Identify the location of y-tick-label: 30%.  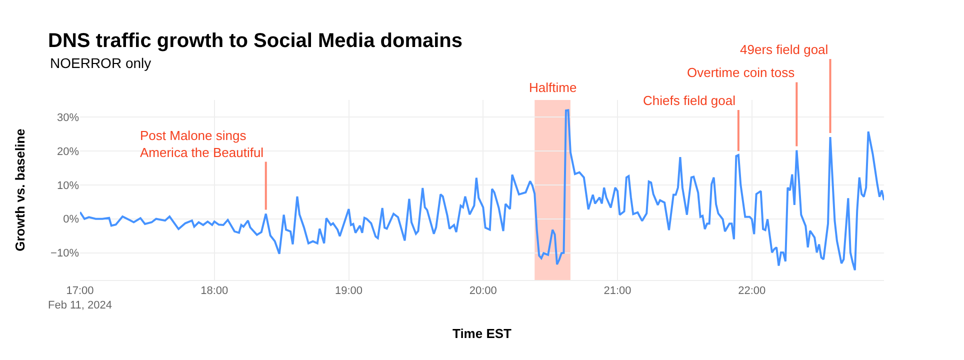
(68, 118).